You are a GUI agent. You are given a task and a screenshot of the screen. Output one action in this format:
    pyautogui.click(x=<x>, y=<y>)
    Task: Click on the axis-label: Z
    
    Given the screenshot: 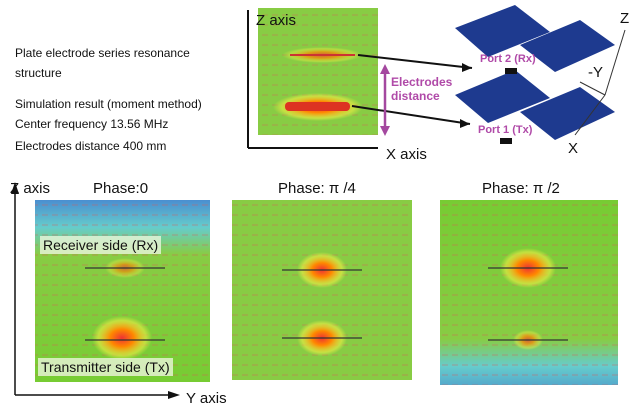 What is the action you would take?
    pyautogui.click(x=625, y=18)
    